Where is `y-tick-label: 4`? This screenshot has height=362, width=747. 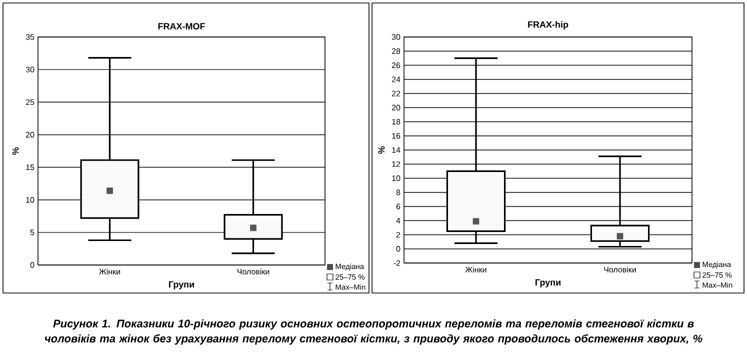 y-tick-label: 4 is located at coordinates (398, 221).